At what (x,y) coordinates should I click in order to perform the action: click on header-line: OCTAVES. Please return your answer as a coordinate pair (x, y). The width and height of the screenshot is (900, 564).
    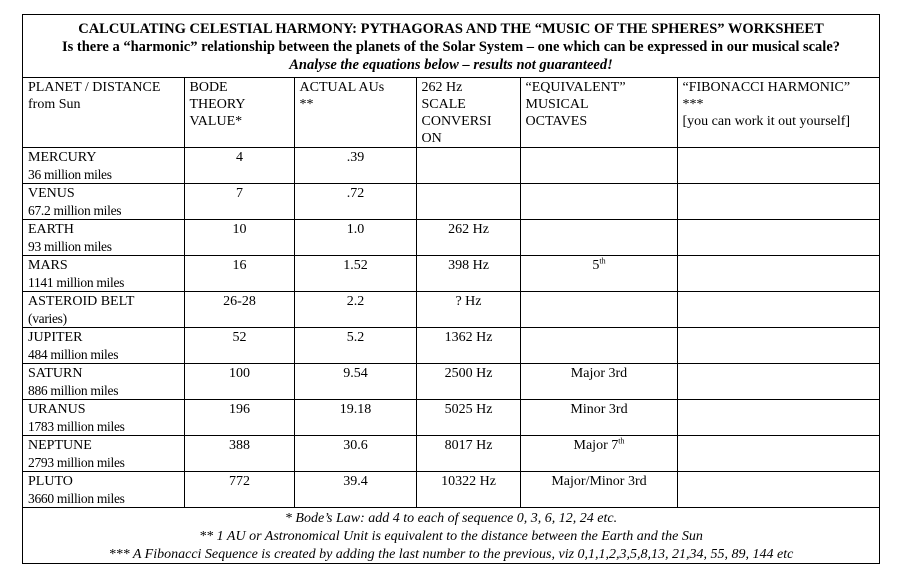
    Looking at the image, I should click on (556, 121).